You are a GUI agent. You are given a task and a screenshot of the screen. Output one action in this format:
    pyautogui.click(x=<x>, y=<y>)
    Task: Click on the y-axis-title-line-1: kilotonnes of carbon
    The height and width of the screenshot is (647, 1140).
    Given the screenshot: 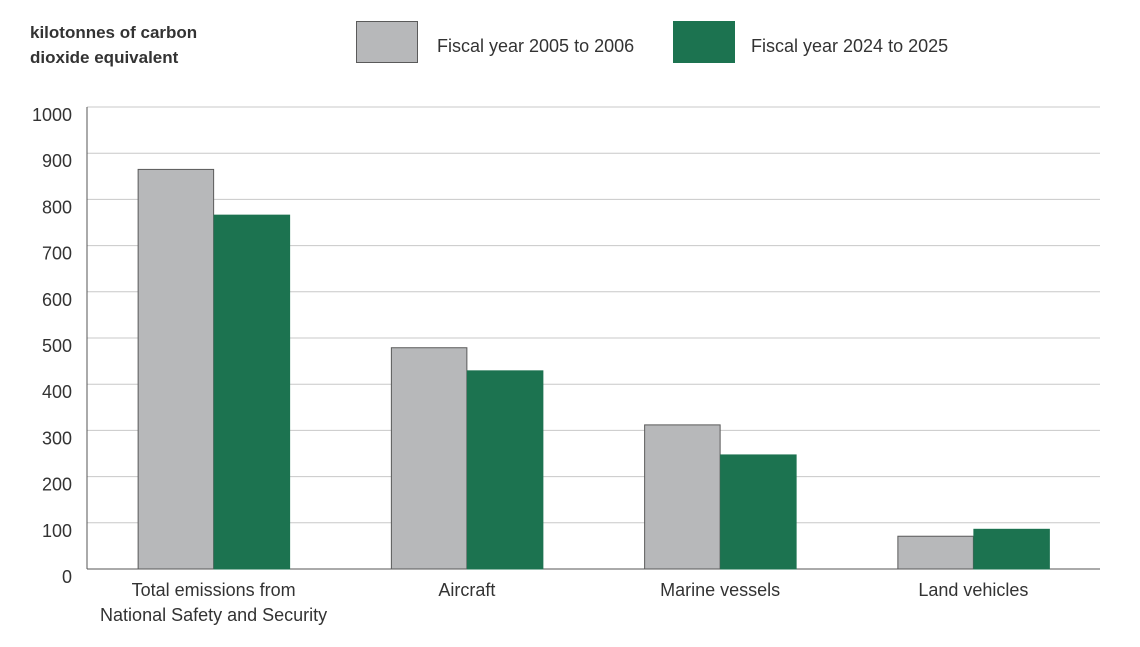 What is the action you would take?
    pyautogui.click(x=114, y=32)
    